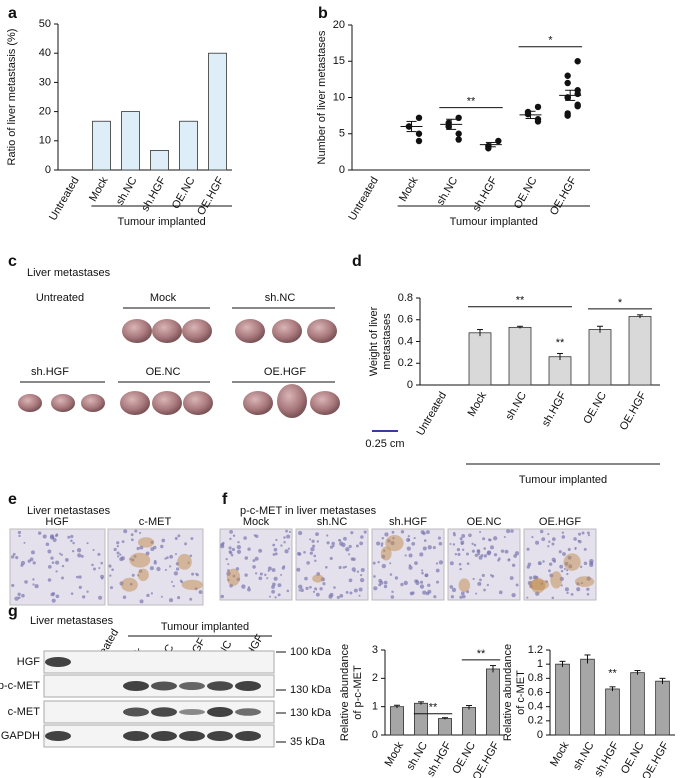 This screenshot has height=778, width=685. What do you see at coordinates (339, 25) in the screenshot?
I see `y-tick-label: 20` at bounding box center [339, 25].